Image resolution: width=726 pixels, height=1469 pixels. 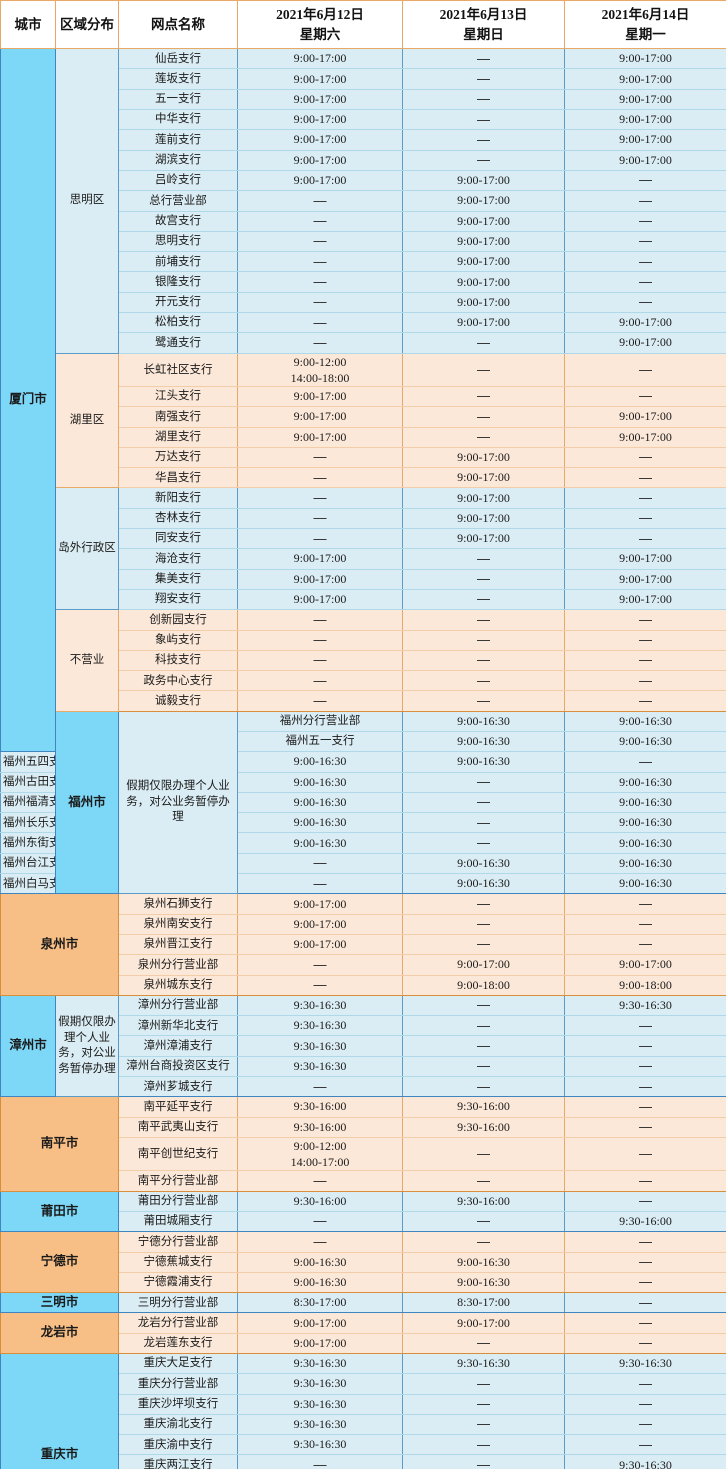 What do you see at coordinates (363, 1144) in the screenshot?
I see `table-row: 南平市 南平延平支行 9:30-16:00 9:30-16:00—` at bounding box center [363, 1144].